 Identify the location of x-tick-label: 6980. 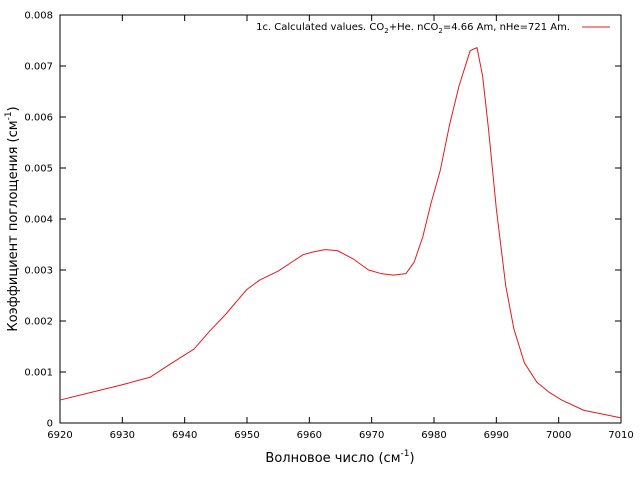
(433, 435).